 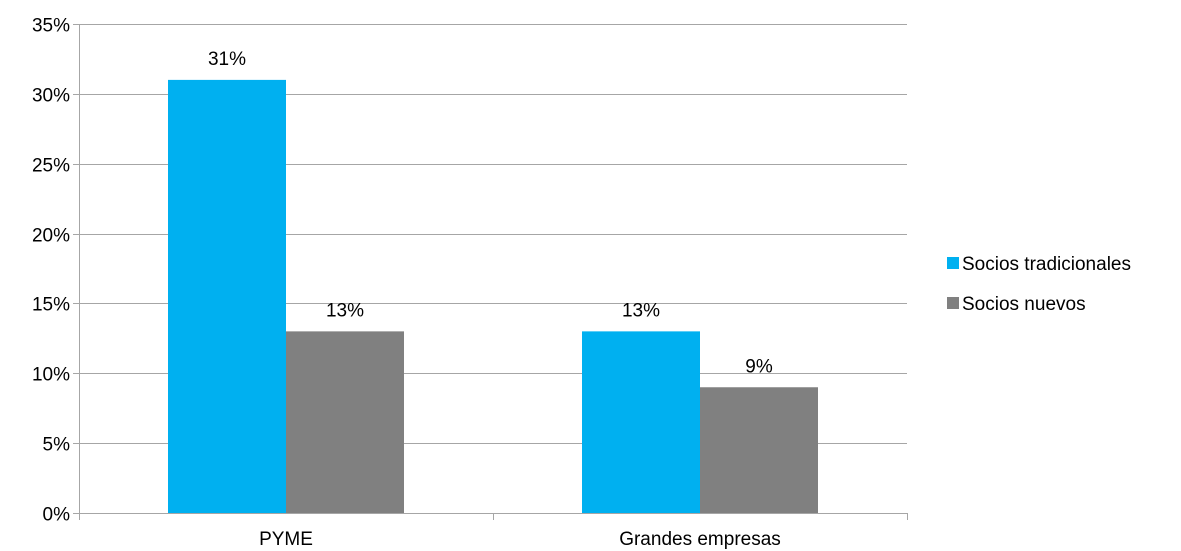 What do you see at coordinates (51, 26) in the screenshot?
I see `y-tick-label: 35%` at bounding box center [51, 26].